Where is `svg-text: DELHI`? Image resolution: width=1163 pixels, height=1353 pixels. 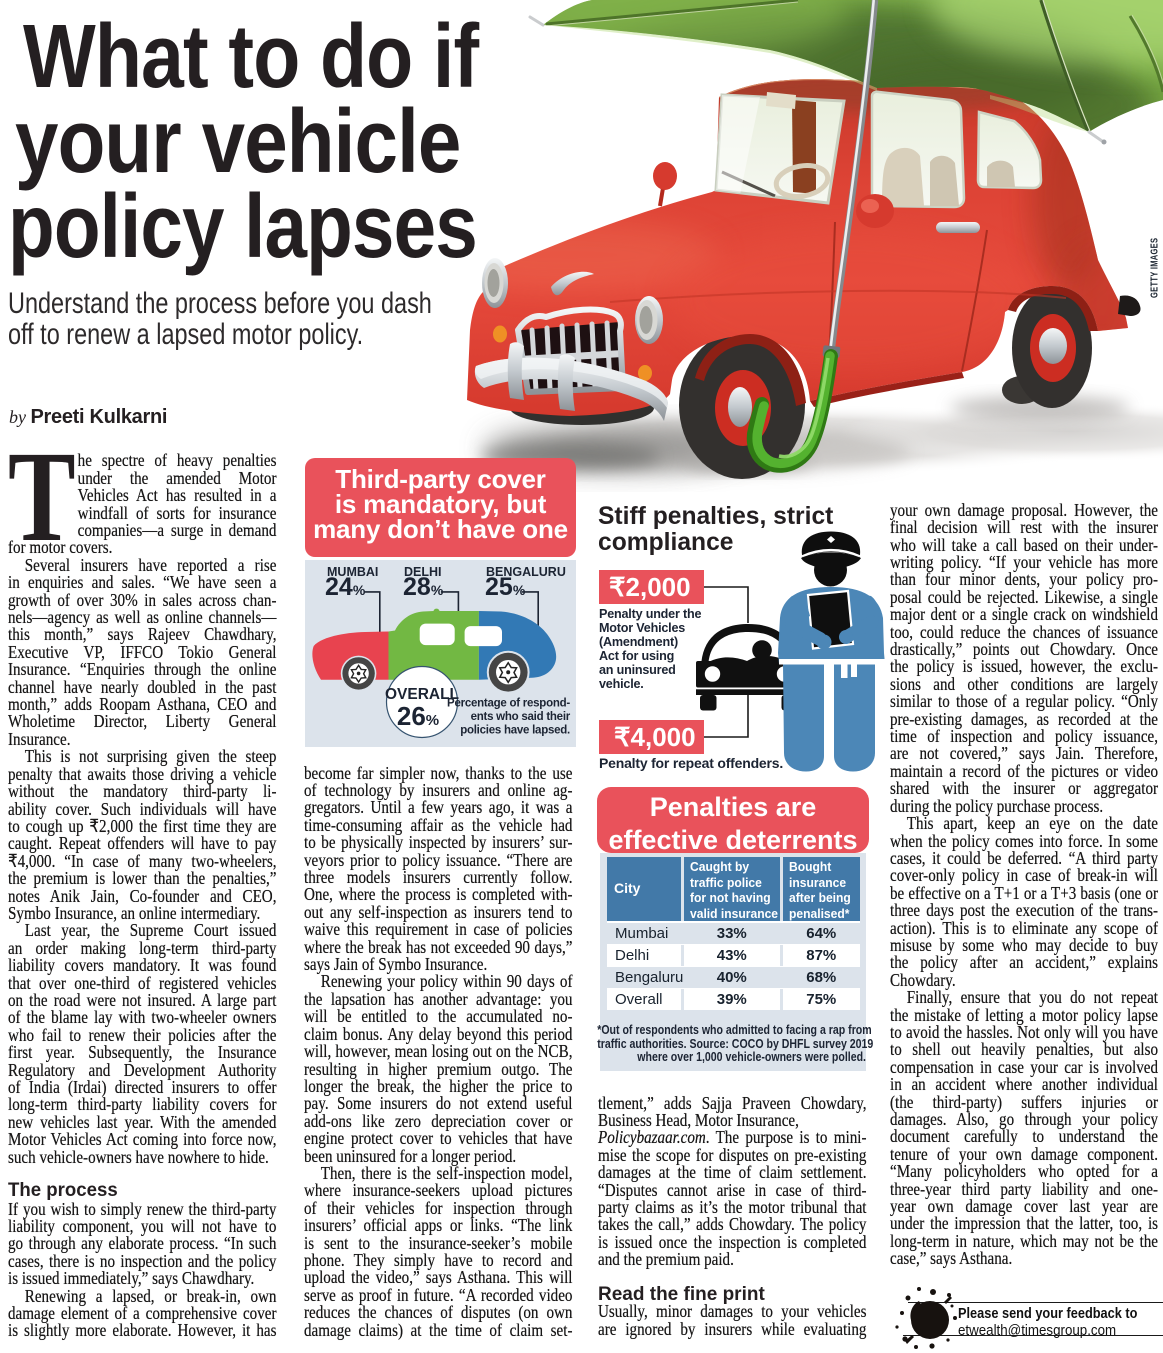
svg-text: DELHI is located at coordinates (423, 572).